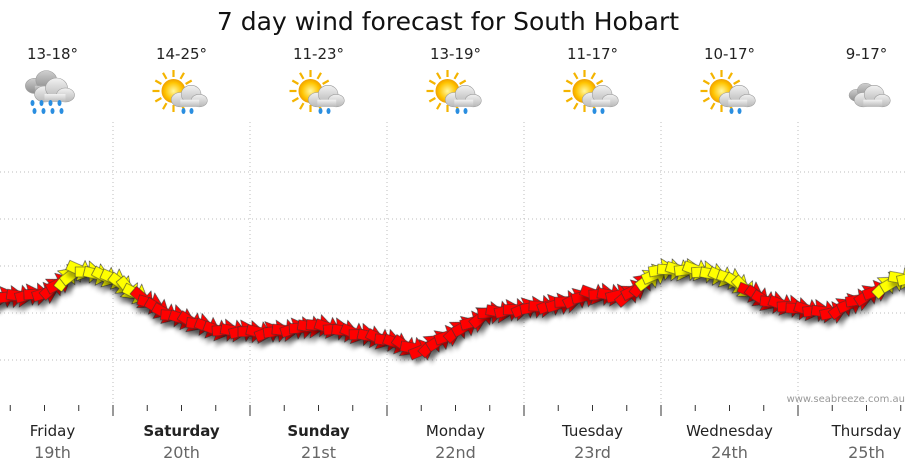 This screenshot has width=905, height=475. I want to click on time-axis-ticks, so click(455, 410).